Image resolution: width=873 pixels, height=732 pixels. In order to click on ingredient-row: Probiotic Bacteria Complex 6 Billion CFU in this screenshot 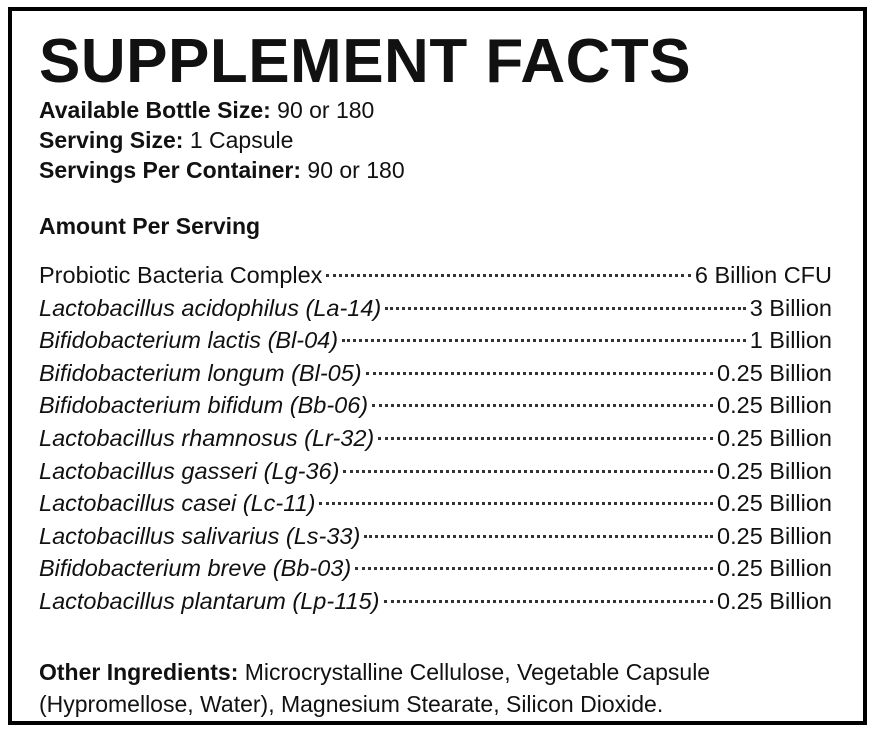, I will do `click(435, 275)`.